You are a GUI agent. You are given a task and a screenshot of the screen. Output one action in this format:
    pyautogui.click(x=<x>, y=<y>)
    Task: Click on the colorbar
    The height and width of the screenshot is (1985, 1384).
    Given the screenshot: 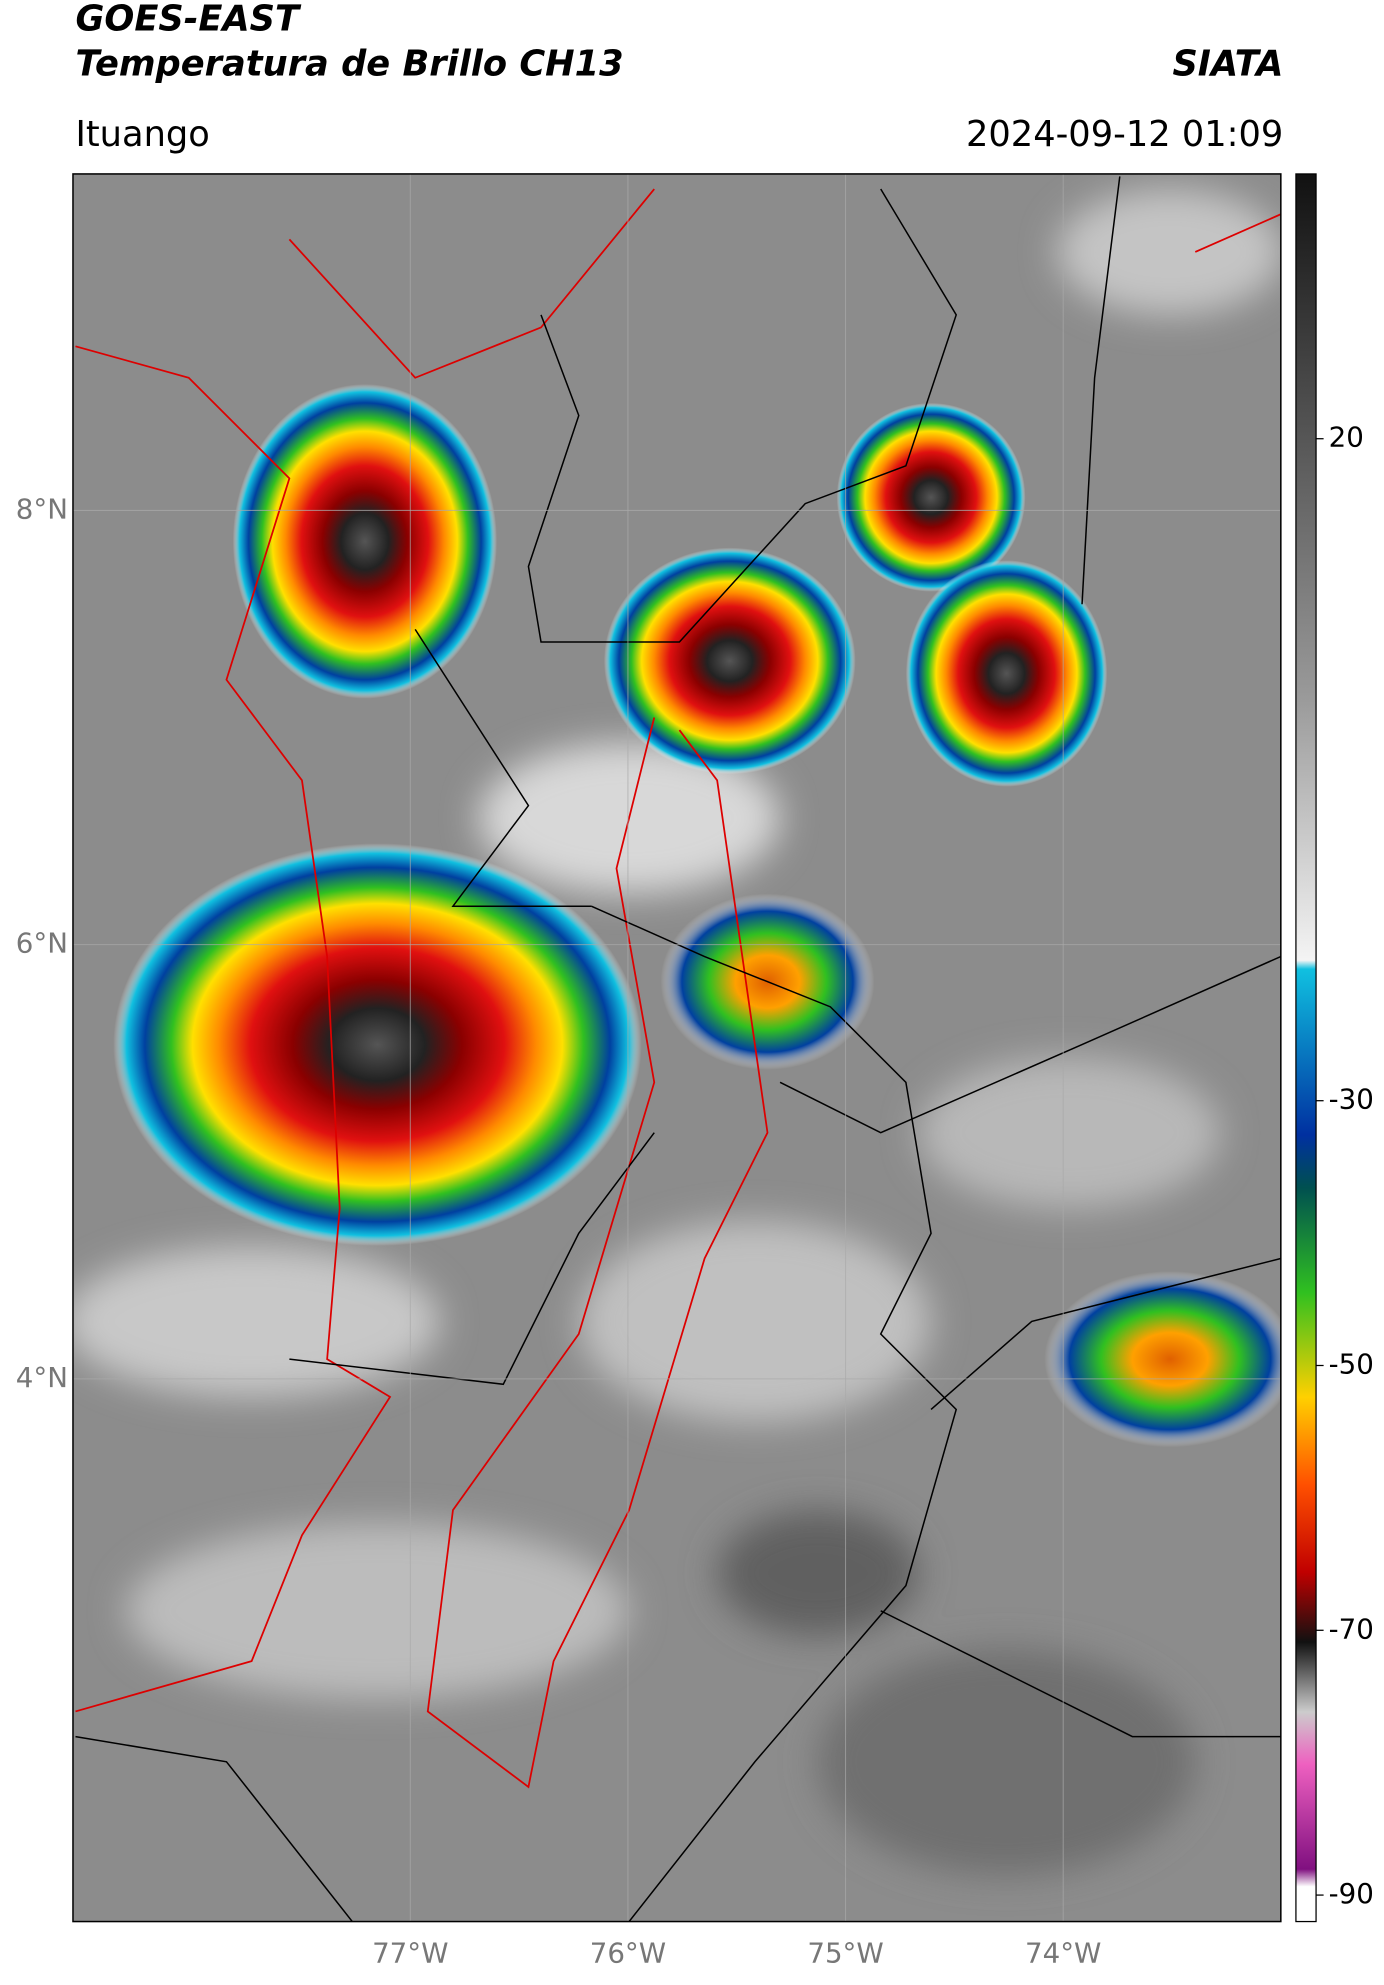 What is the action you would take?
    pyautogui.click(x=1306, y=1048)
    